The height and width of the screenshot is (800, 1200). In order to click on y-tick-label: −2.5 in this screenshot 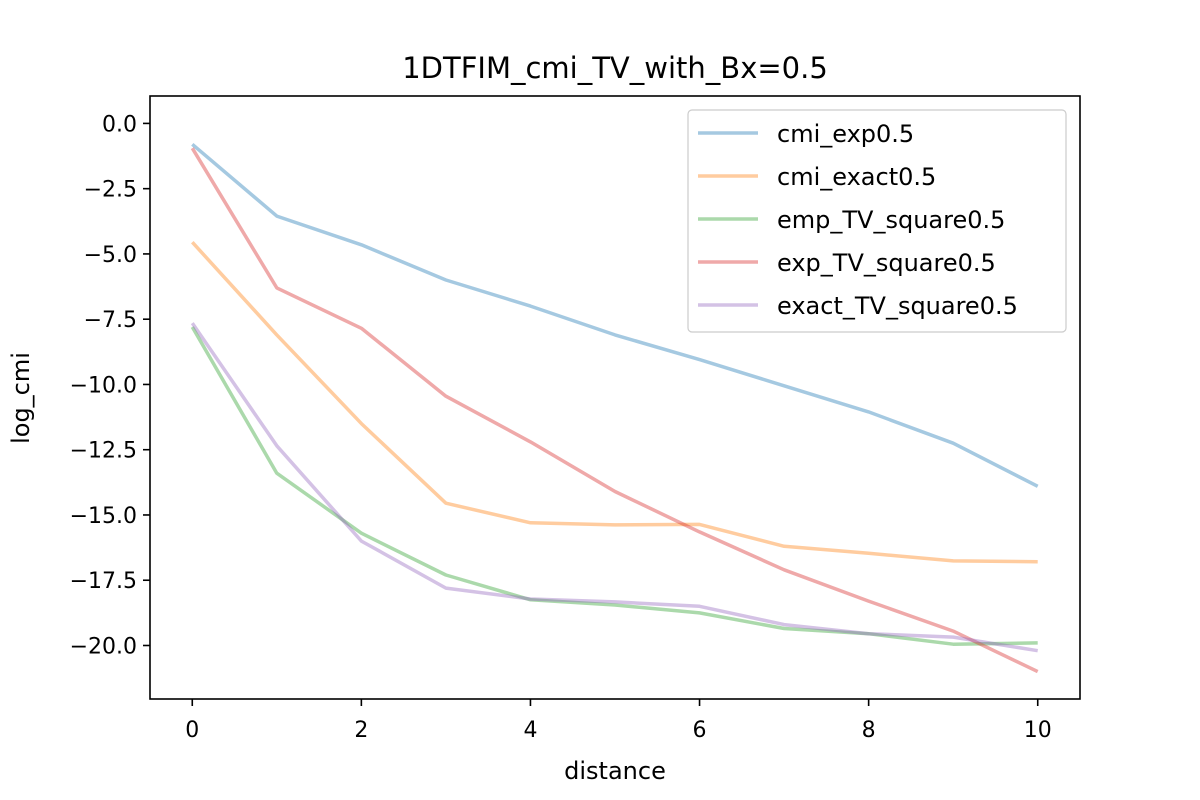, I will do `click(110, 190)`.